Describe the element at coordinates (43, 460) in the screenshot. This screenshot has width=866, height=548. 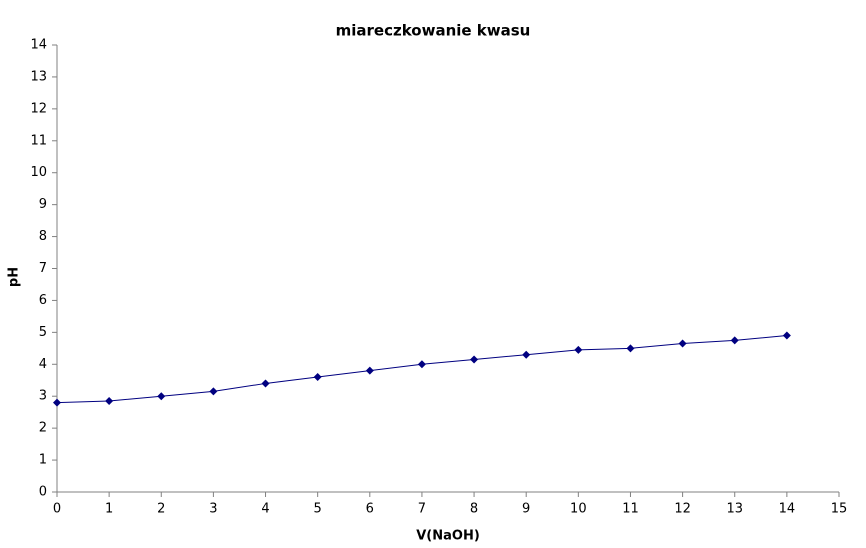
I see `y-tick-label: 1` at that location.